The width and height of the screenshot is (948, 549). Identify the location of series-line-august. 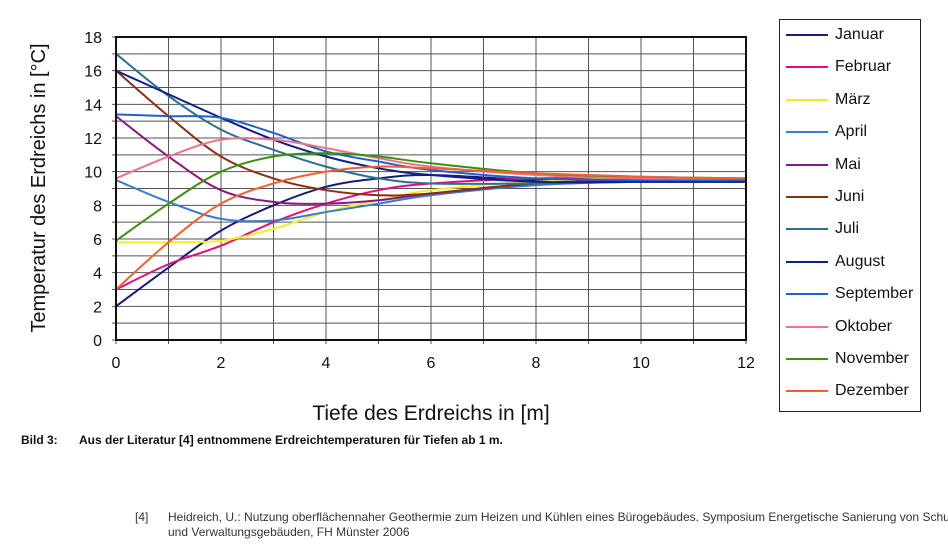
(430, 126).